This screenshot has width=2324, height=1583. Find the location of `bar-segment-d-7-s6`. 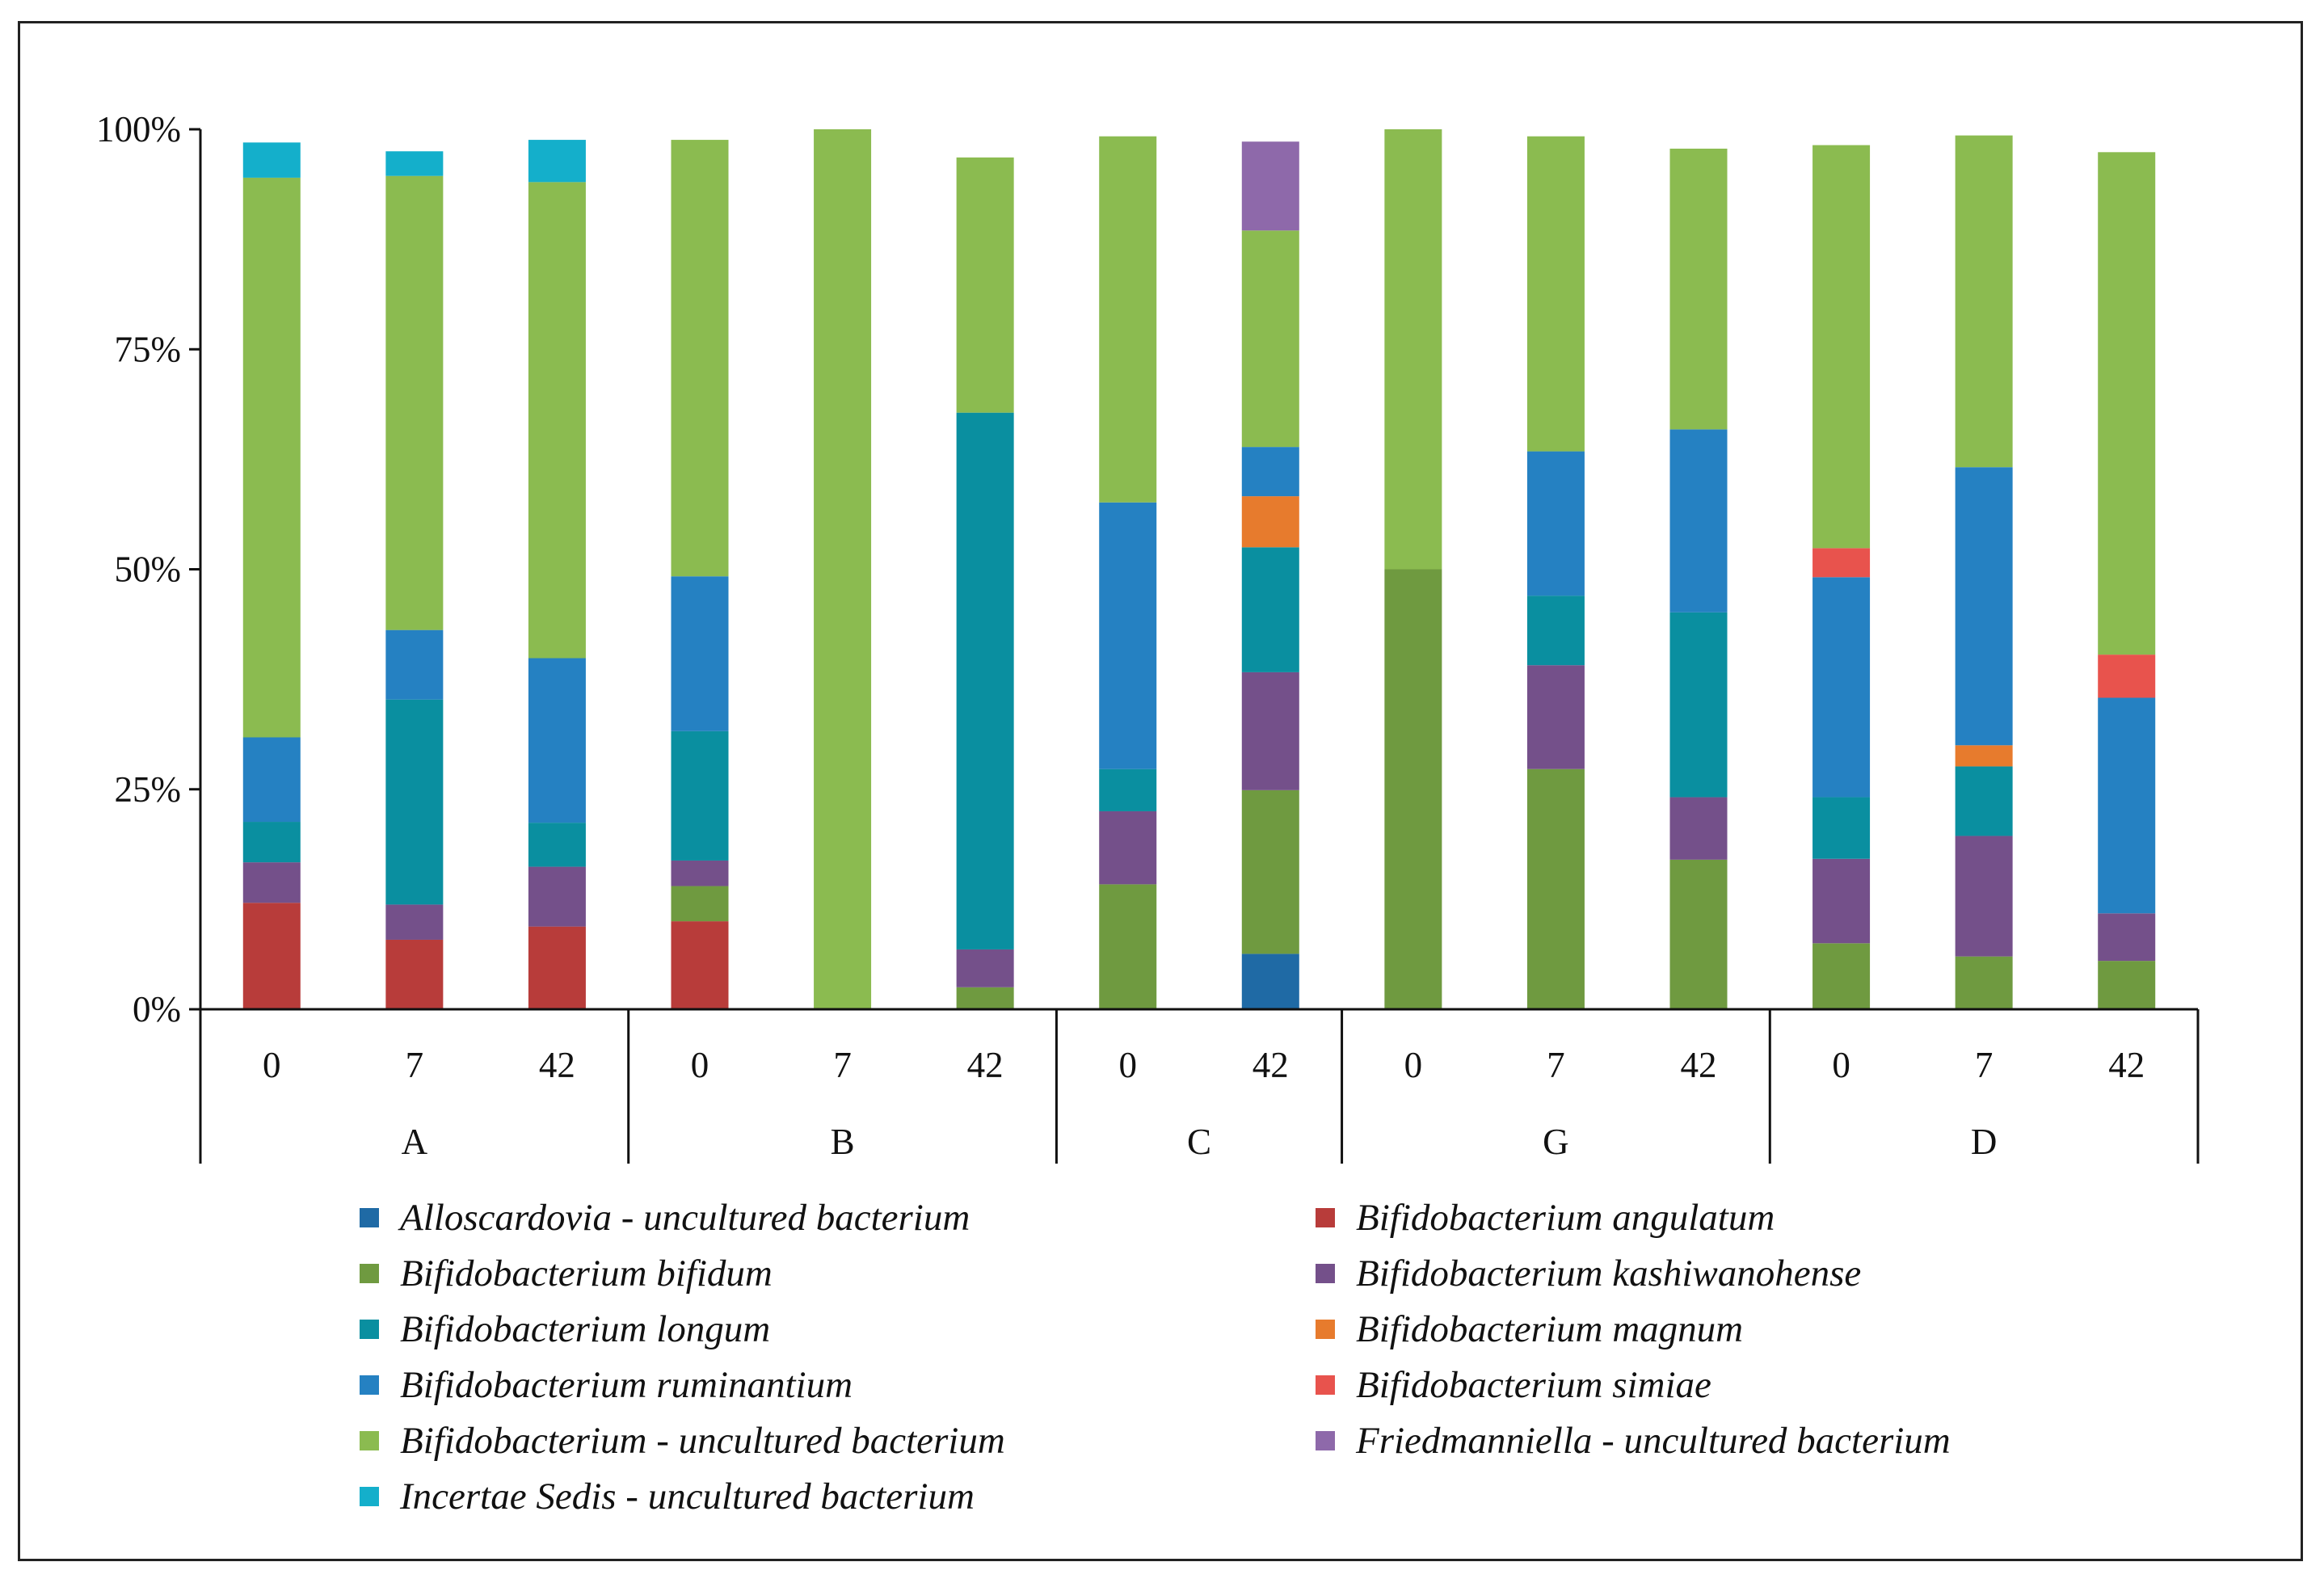

bar-segment-d-7-s6 is located at coordinates (1984, 606).